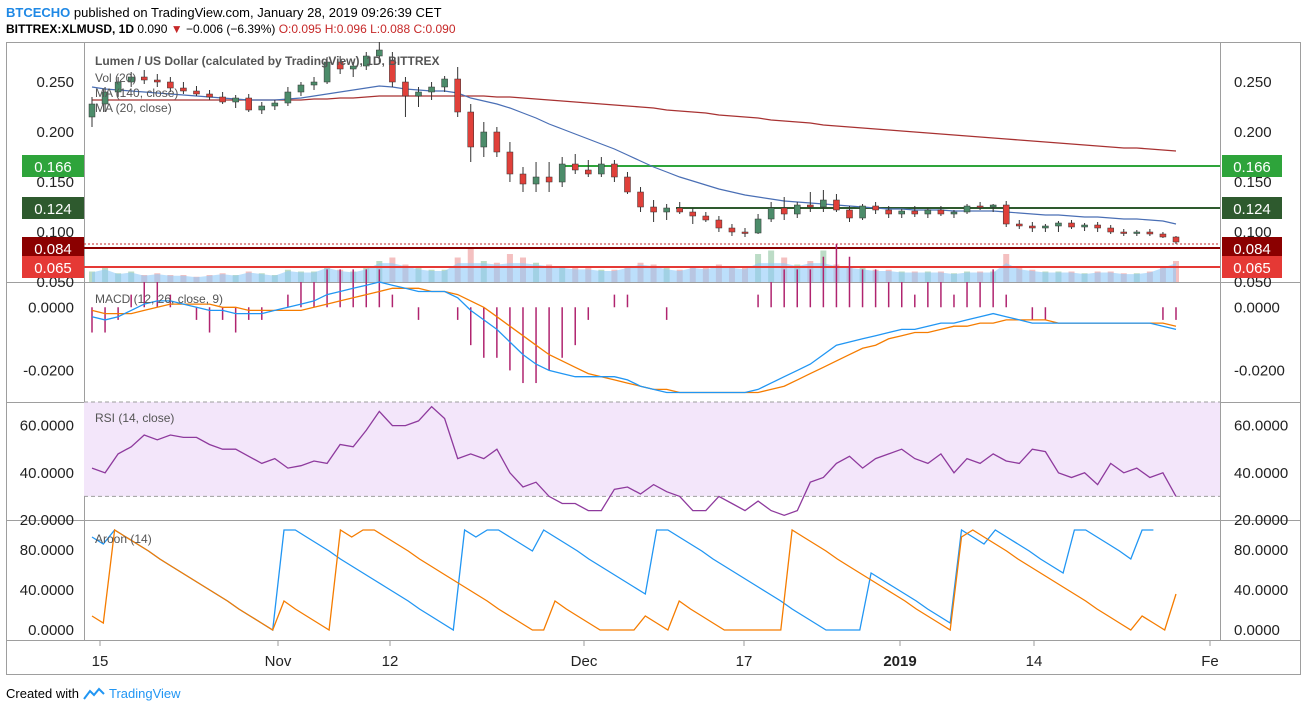  I want to click on aroon-up-line, so click(634, 580).